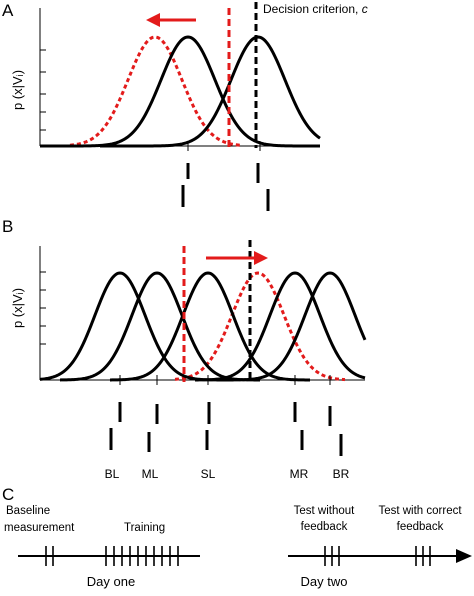 Image resolution: width=474 pixels, height=596 pixels. I want to click on panel-c-letter: C, so click(8, 494).